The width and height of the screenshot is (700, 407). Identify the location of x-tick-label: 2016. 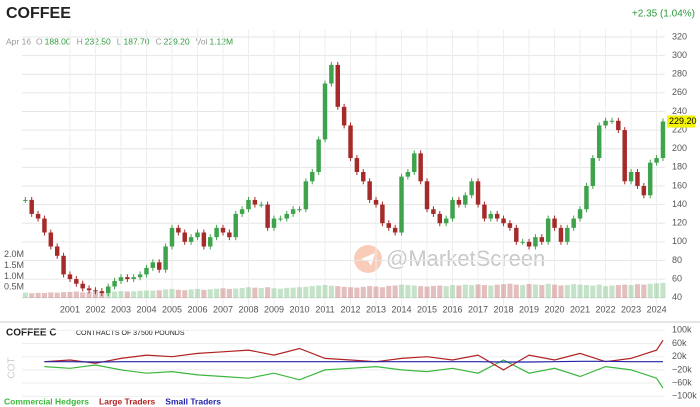
(453, 309).